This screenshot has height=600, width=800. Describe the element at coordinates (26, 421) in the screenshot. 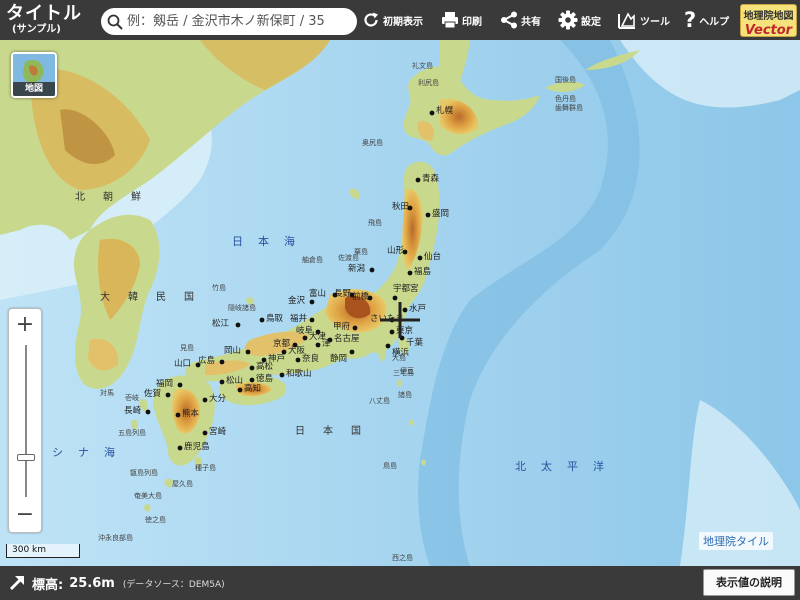

I see `zoom-slider-track` at that location.